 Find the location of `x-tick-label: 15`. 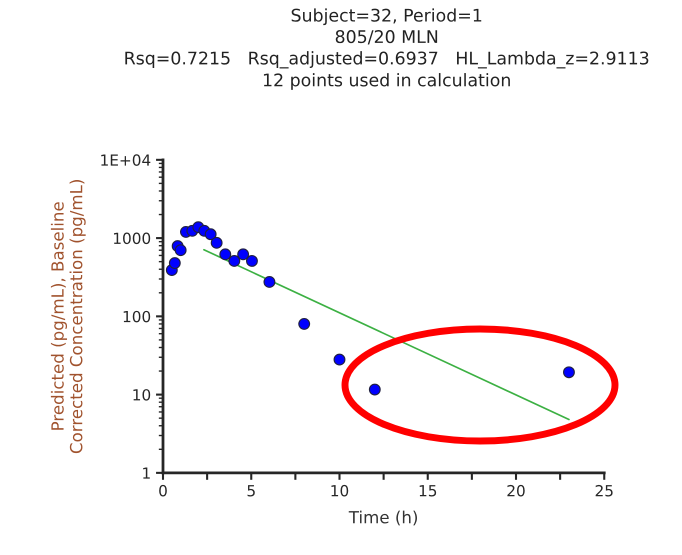

x-tick-label: 15 is located at coordinates (428, 490).